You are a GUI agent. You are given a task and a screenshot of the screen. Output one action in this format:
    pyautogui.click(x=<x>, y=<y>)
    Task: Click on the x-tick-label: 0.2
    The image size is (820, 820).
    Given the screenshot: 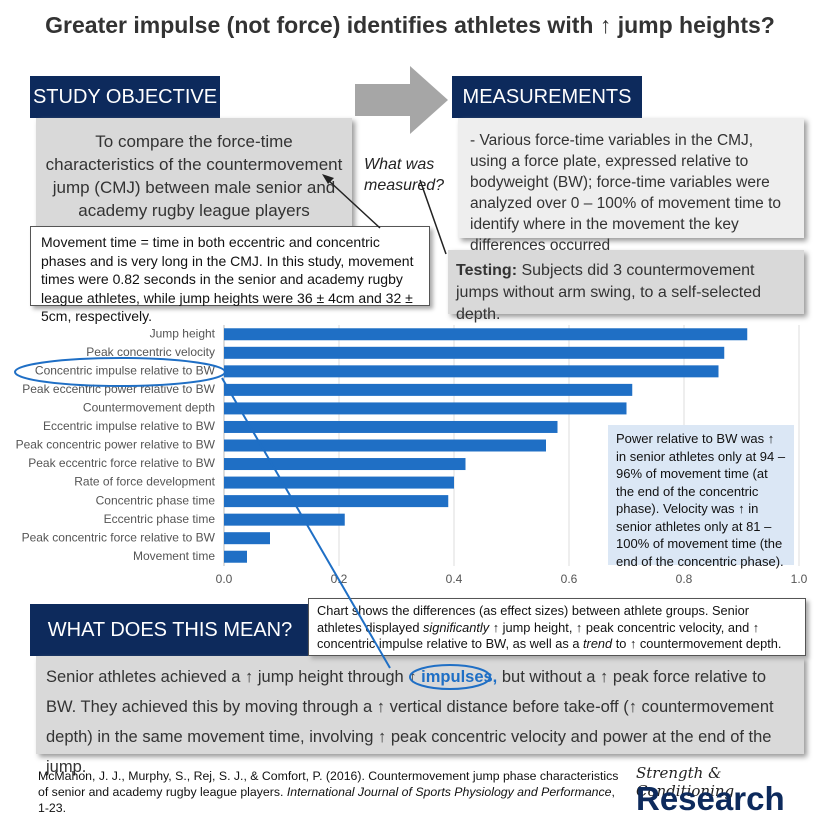 What is the action you would take?
    pyautogui.click(x=339, y=579)
    